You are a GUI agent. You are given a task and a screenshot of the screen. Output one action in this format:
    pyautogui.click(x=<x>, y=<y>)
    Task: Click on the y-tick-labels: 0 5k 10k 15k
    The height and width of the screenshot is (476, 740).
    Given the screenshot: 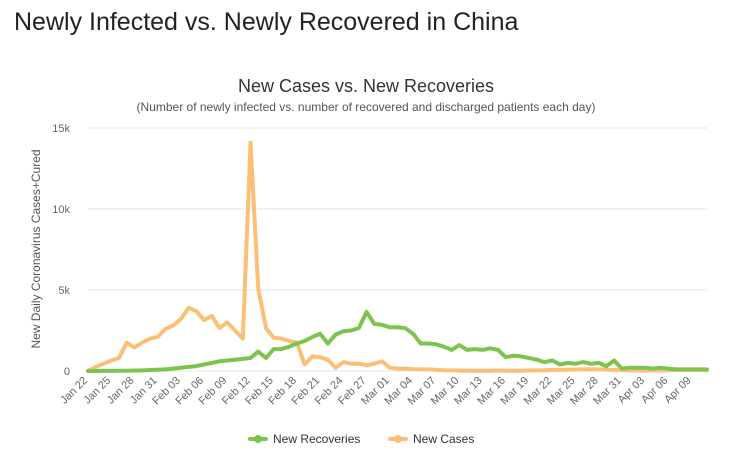 What is the action you would take?
    pyautogui.click(x=61, y=250)
    